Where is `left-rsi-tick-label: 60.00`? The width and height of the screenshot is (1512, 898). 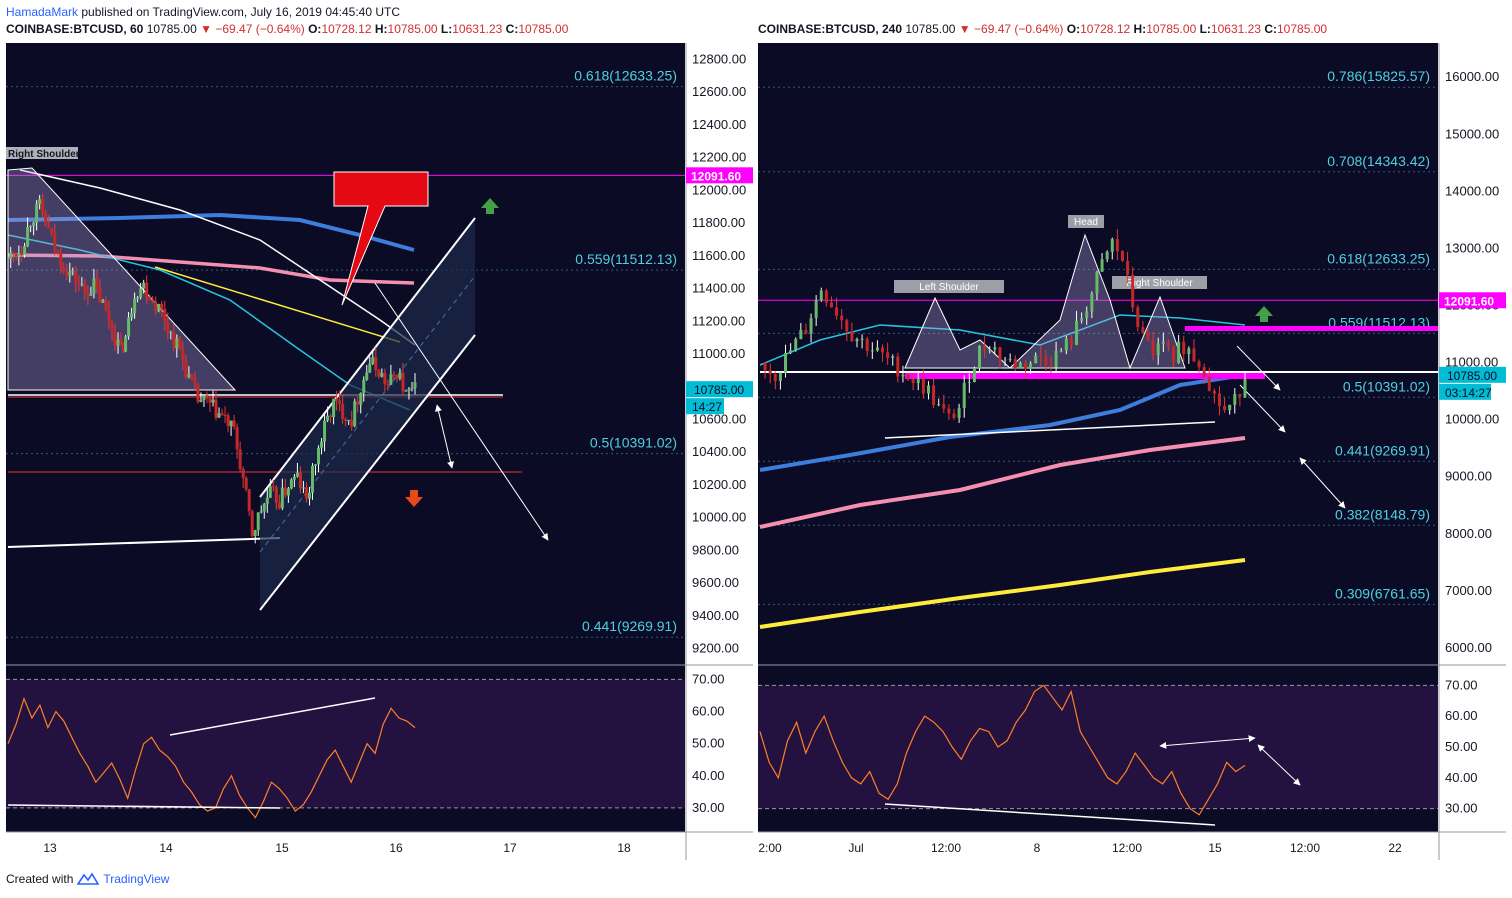
left-rsi-tick-label: 60.00 is located at coordinates (708, 711).